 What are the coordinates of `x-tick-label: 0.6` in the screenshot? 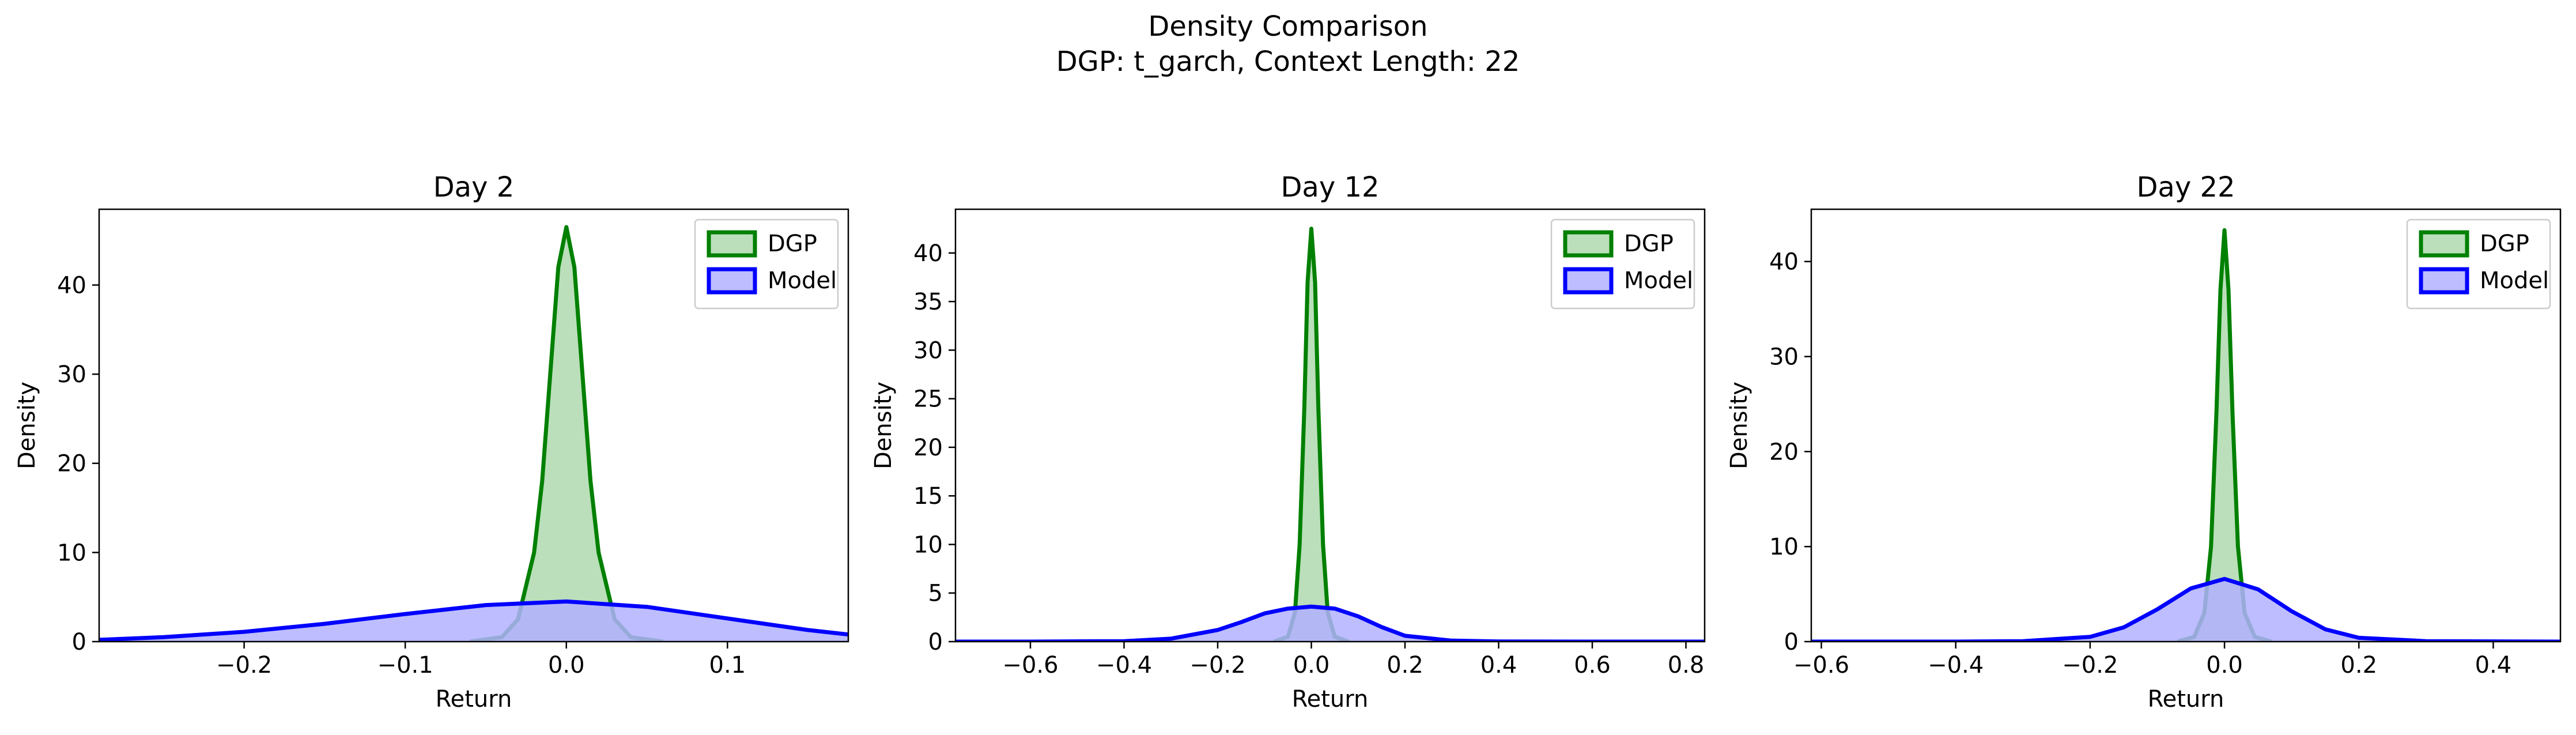 It's located at (1592, 665).